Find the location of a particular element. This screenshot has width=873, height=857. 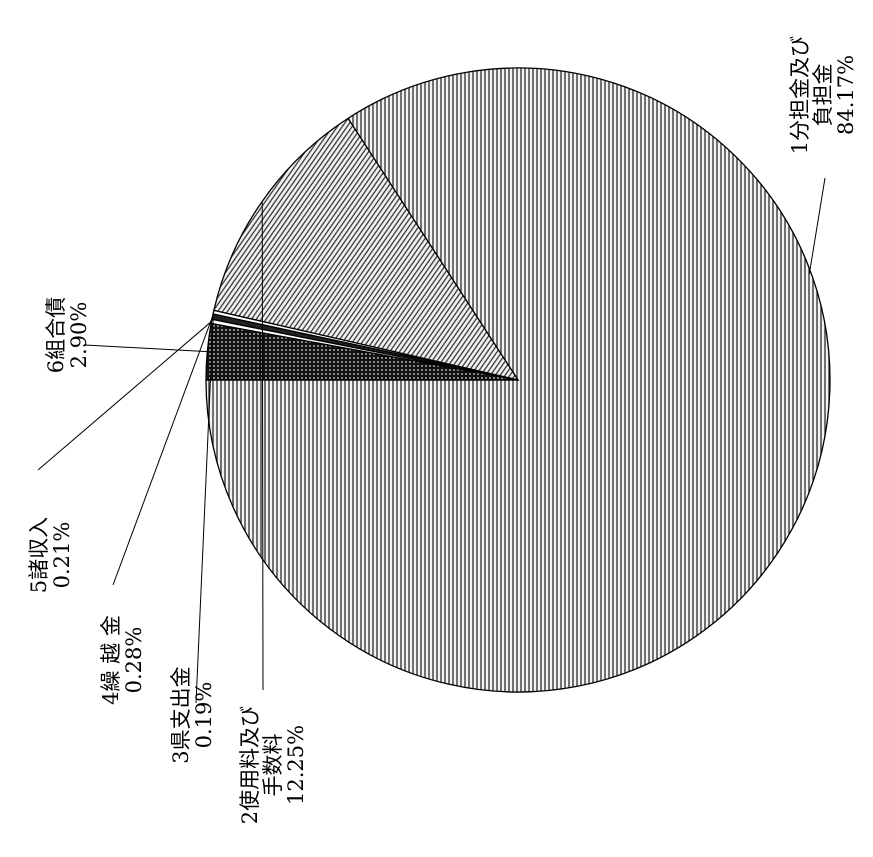

slice-label: 3県支出金0.19% is located at coordinates (192, 714).